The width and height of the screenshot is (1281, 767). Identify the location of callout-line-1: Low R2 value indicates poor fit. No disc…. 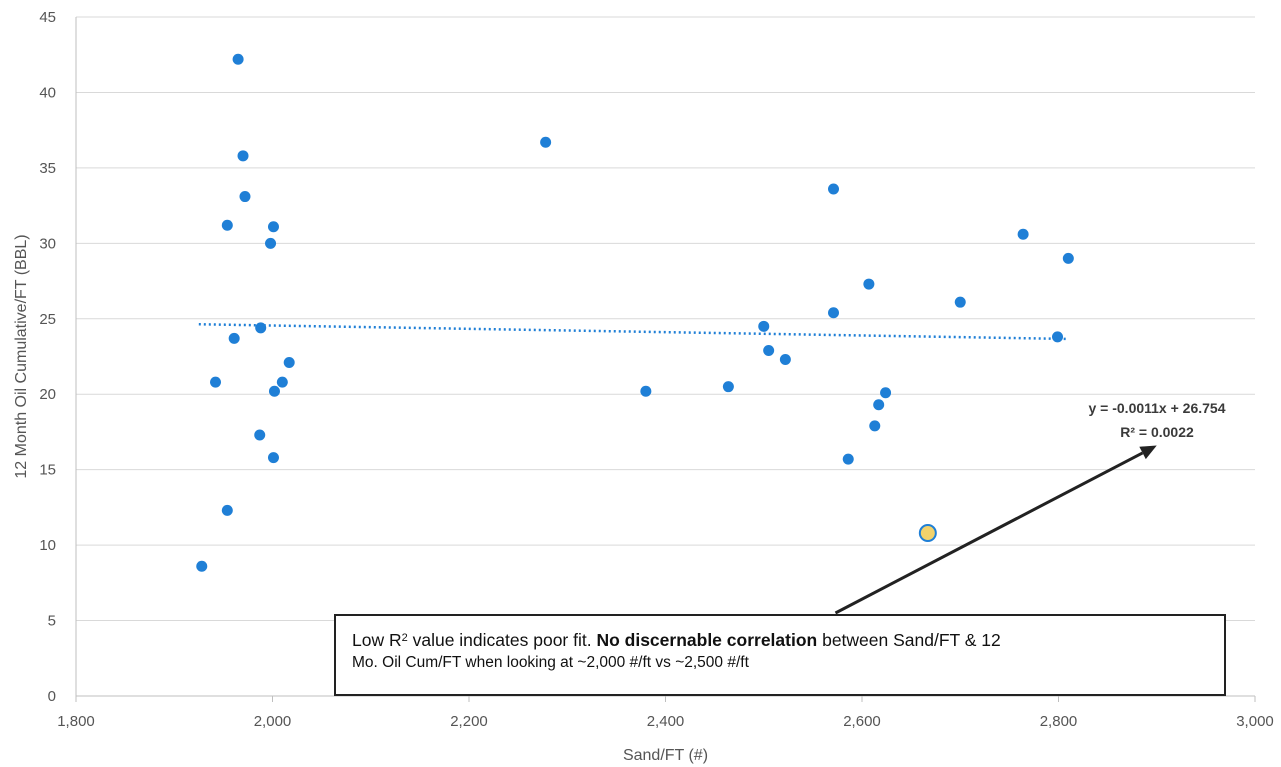
(781, 640).